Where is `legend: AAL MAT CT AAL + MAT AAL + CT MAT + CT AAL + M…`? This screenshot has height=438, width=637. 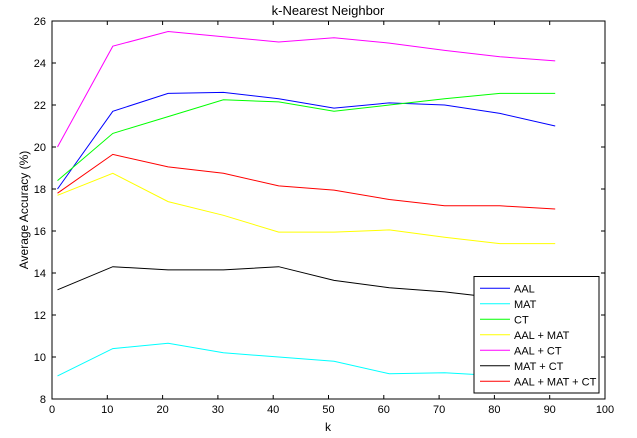
legend: AAL MAT CT AAL + MAT AAL + CT MAT + CT AAL + M… is located at coordinates (536, 335).